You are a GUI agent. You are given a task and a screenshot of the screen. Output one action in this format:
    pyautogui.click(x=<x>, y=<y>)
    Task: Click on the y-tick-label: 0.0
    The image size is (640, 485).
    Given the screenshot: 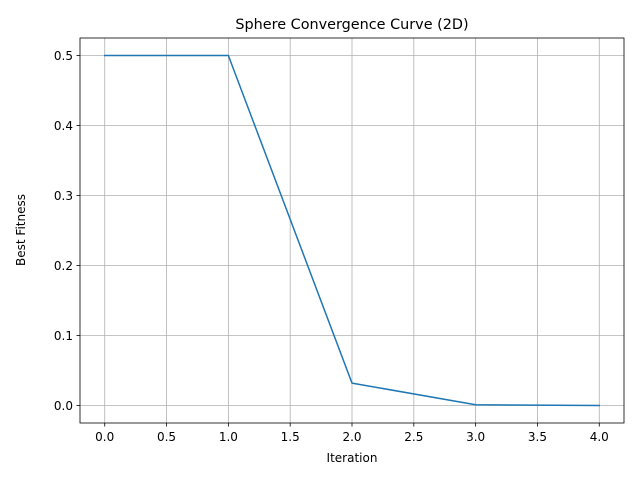 What is the action you would take?
    pyautogui.click(x=63, y=406)
    